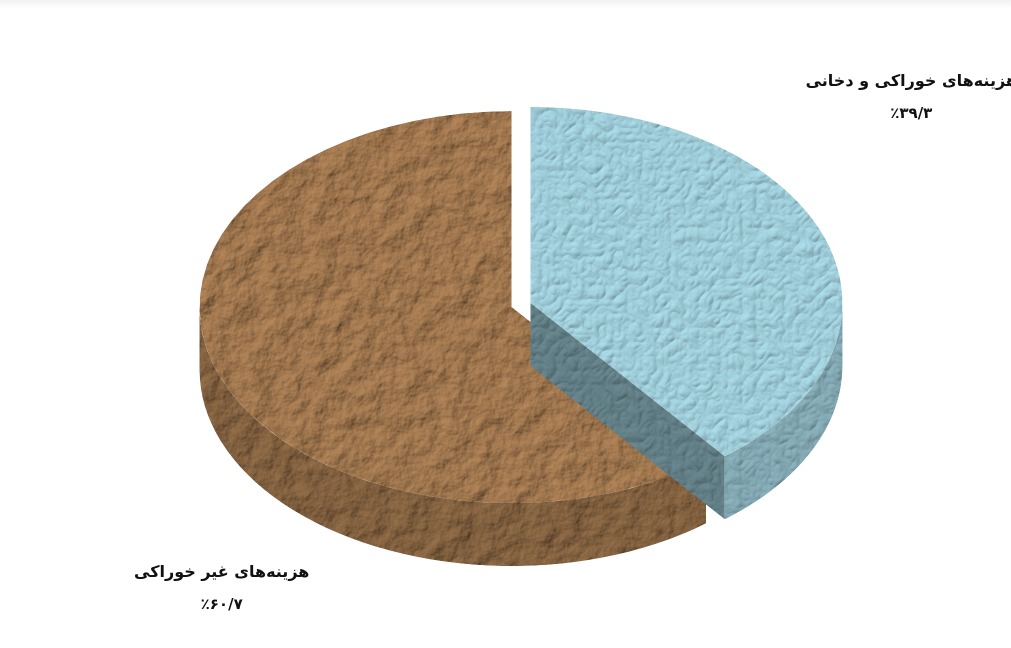  Describe the element at coordinates (221, 604) in the screenshot. I see `slice-label-nonfood-value: ٪۶۰/۷` at that location.